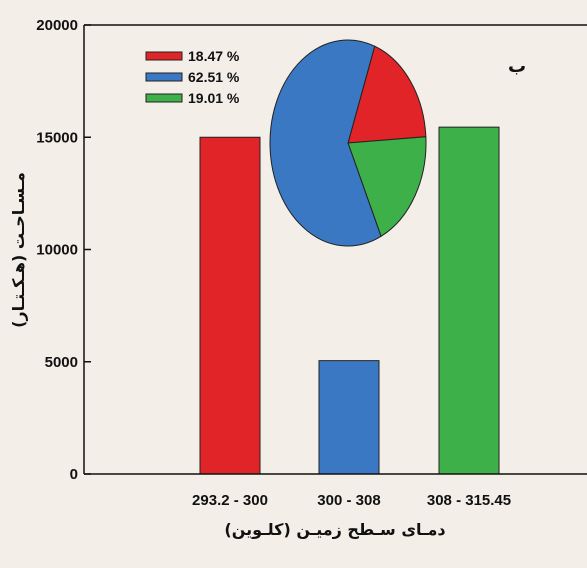 Image resolution: width=587 pixels, height=568 pixels. Describe the element at coordinates (348, 500) in the screenshot. I see `x-tick-label: 300 - 308` at that location.